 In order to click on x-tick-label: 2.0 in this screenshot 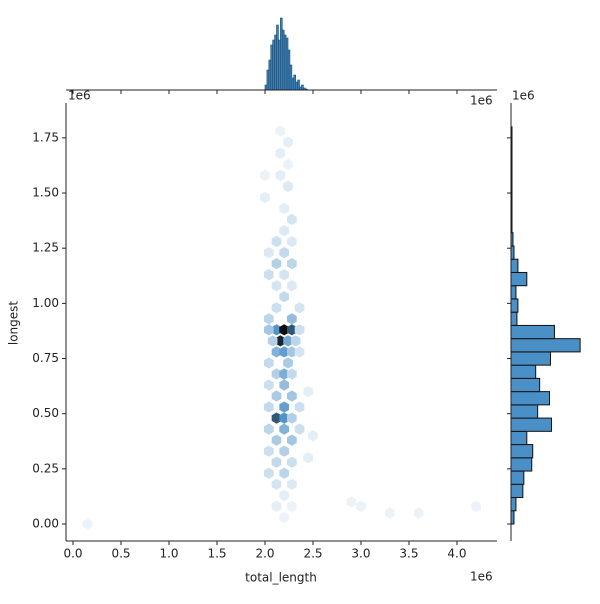, I will do `click(264, 554)`.